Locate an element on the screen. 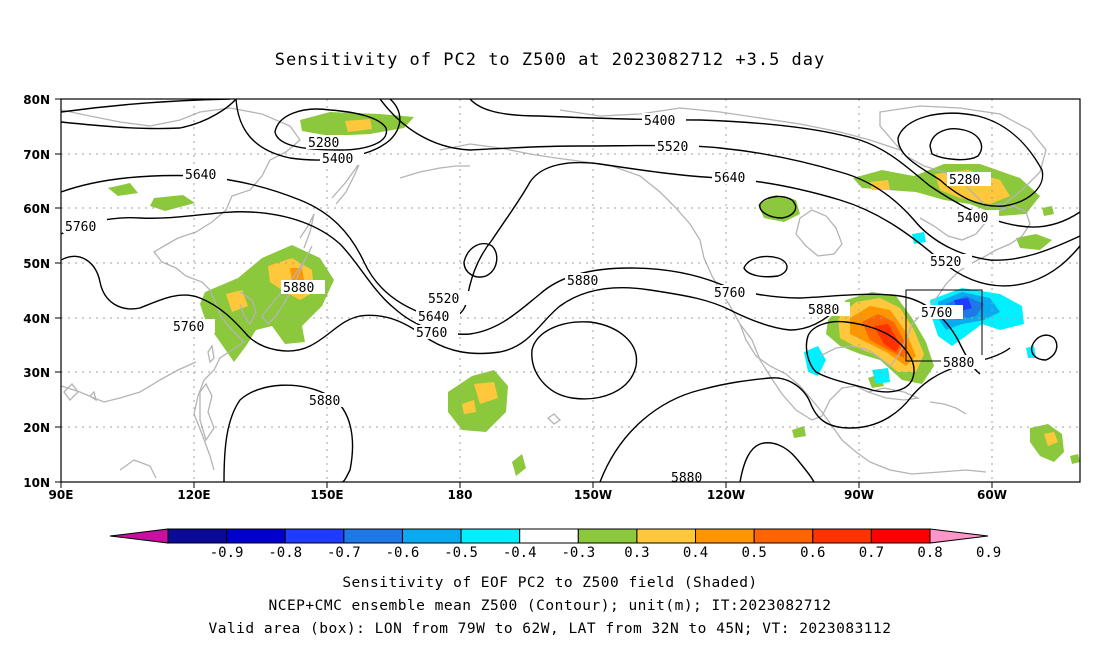  coastline-sakhalin is located at coordinates (307, 231).